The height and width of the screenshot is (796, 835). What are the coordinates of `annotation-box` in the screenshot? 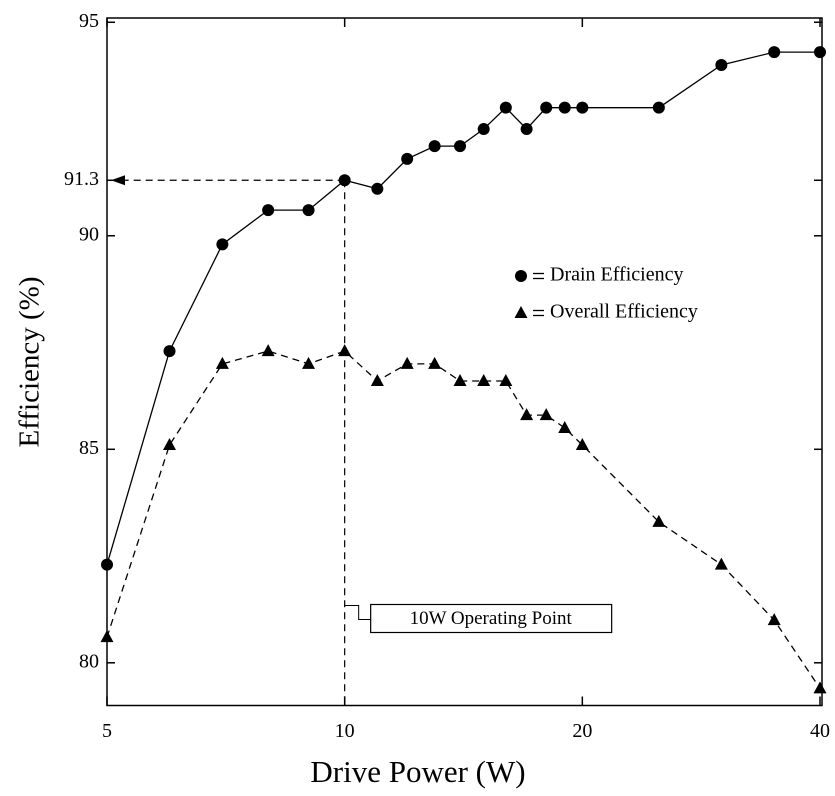 It's located at (491, 618).